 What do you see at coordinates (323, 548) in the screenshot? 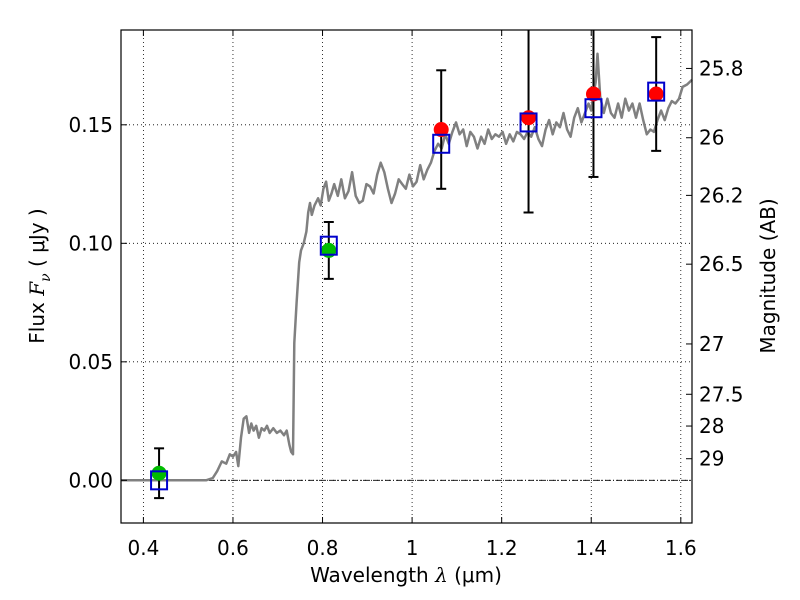
I see `x-tick-label: 0.8` at bounding box center [323, 548].